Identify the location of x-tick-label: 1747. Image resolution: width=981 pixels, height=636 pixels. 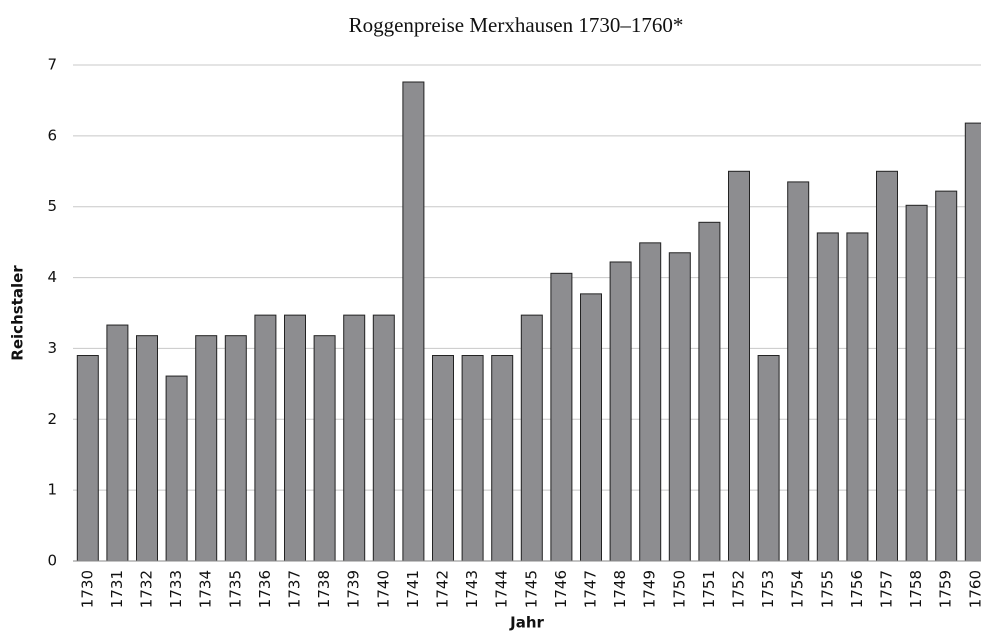
(591, 589).